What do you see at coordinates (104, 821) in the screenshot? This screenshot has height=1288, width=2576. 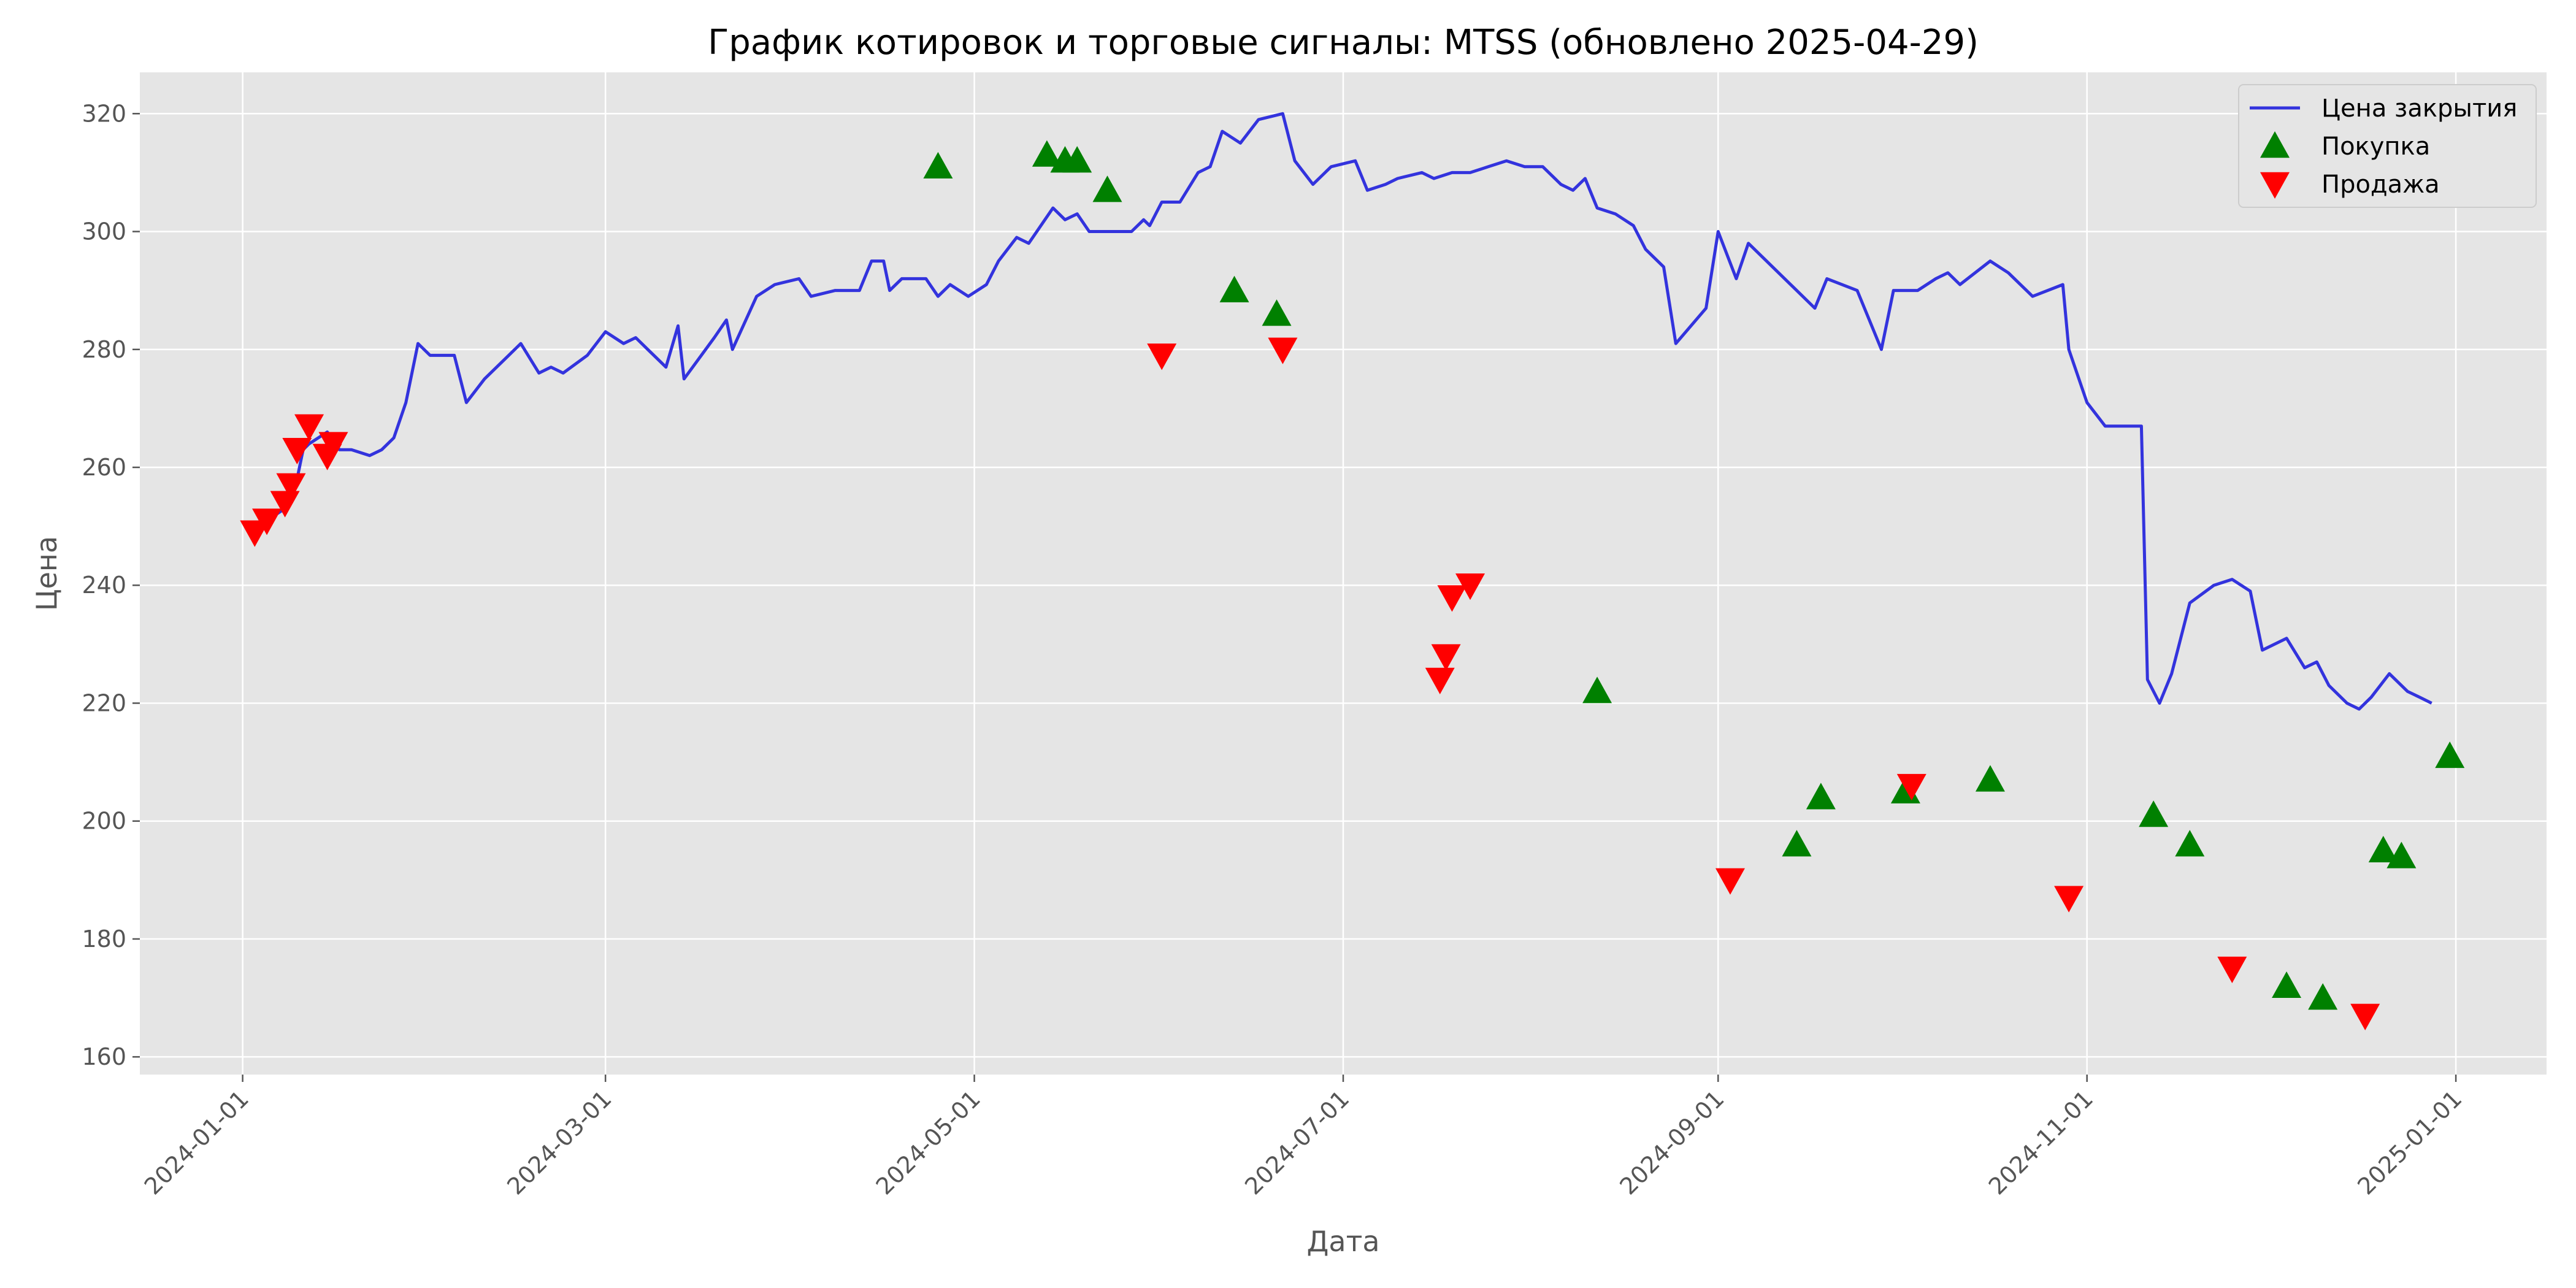 I see `y-tick-label: 200` at bounding box center [104, 821].